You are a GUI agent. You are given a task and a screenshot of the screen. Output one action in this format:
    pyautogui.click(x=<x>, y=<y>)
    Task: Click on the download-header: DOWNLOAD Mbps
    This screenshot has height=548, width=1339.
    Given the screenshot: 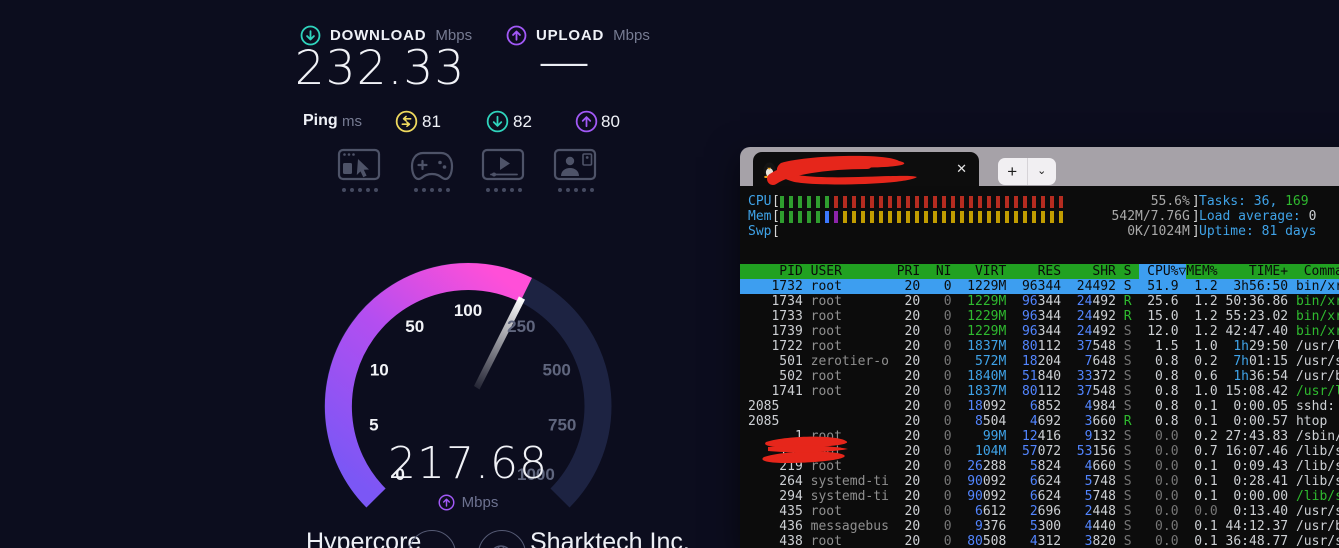 What is the action you would take?
    pyautogui.click(x=386, y=35)
    